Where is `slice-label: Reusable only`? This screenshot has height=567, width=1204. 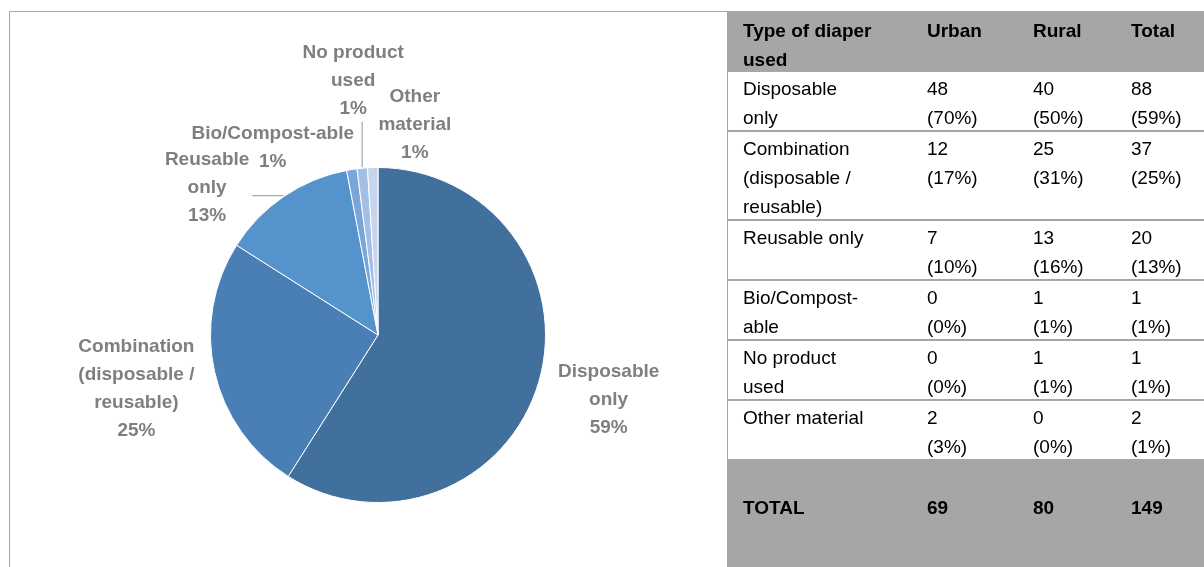
slice-label: Reusable only is located at coordinates (207, 172).